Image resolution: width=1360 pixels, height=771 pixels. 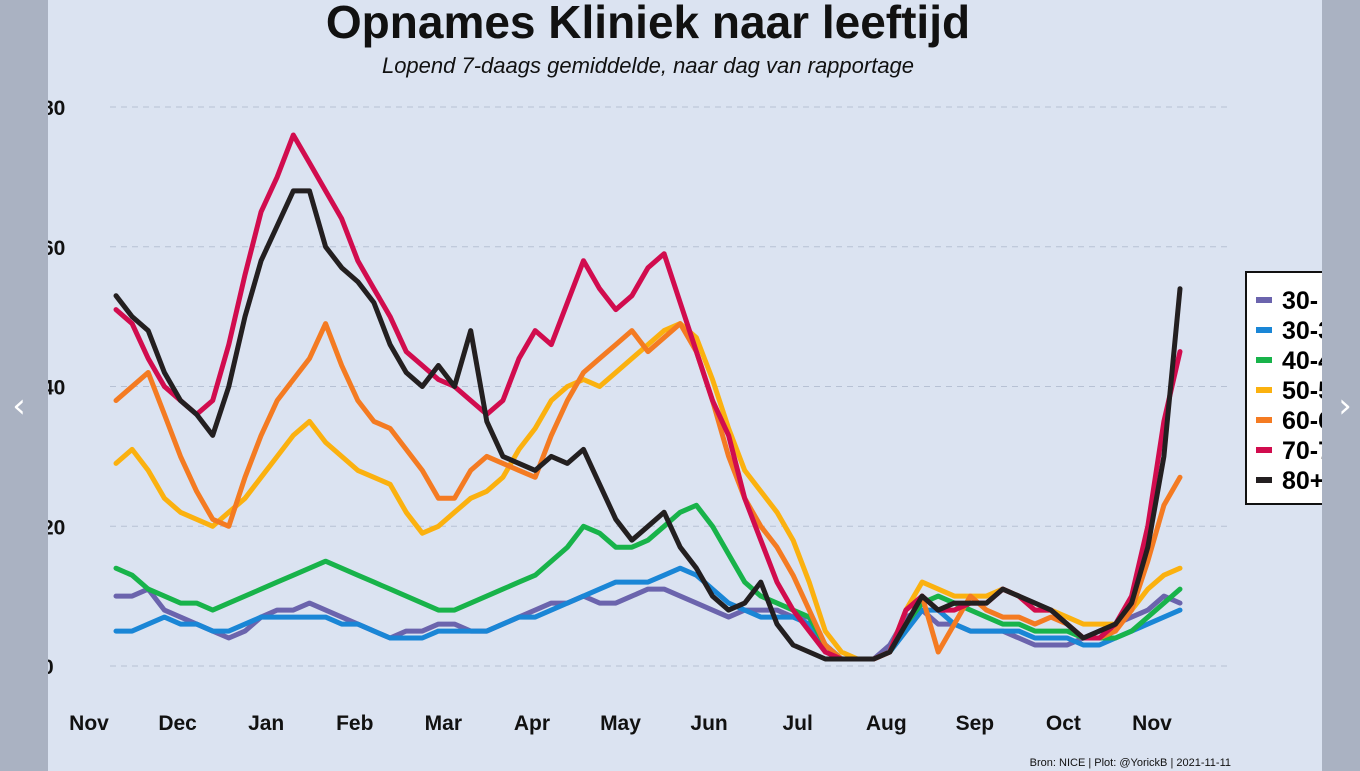 I want to click on x-tick-label: May, so click(x=620, y=723).